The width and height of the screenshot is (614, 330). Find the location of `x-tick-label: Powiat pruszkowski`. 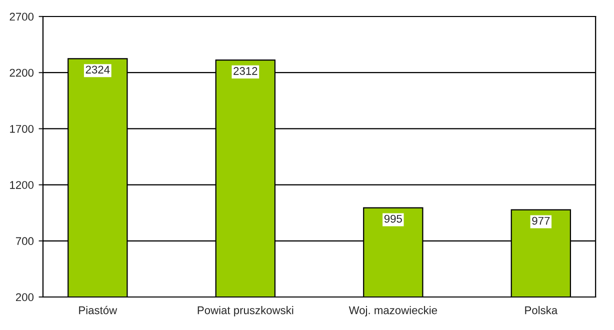

x-tick-label: Powiat pruszkowski is located at coordinates (246, 311).